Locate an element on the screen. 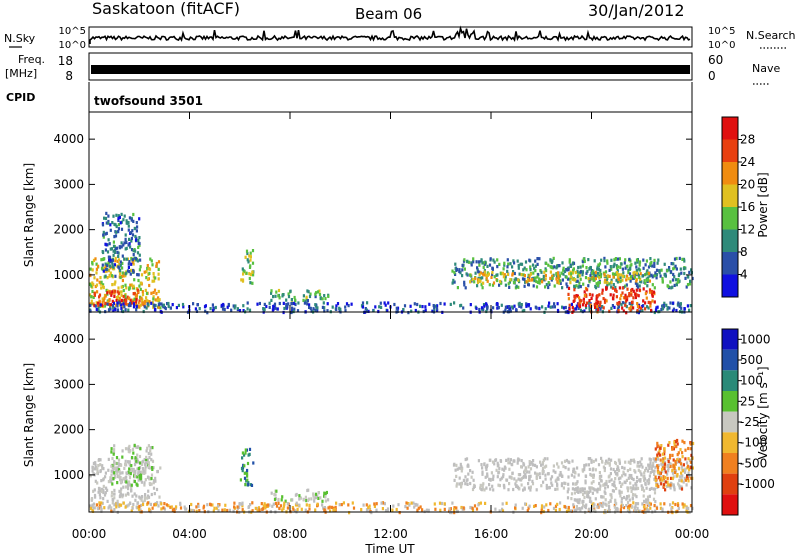 Image resolution: width=800 pixels, height=554 pixels. colorbar-segment is located at coordinates (730, 463).